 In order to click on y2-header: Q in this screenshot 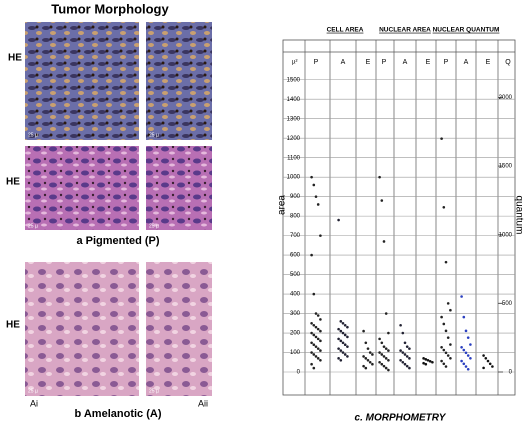, I will do `click(508, 62)`.